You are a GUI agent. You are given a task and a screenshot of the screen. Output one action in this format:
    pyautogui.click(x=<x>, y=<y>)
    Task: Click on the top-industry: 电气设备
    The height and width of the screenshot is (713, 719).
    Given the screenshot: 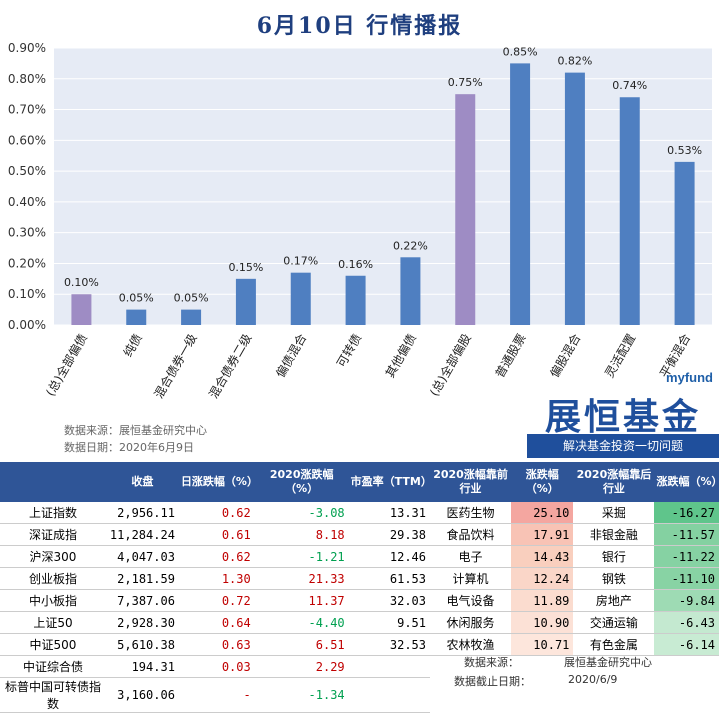 What is the action you would take?
    pyautogui.click(x=471, y=600)
    